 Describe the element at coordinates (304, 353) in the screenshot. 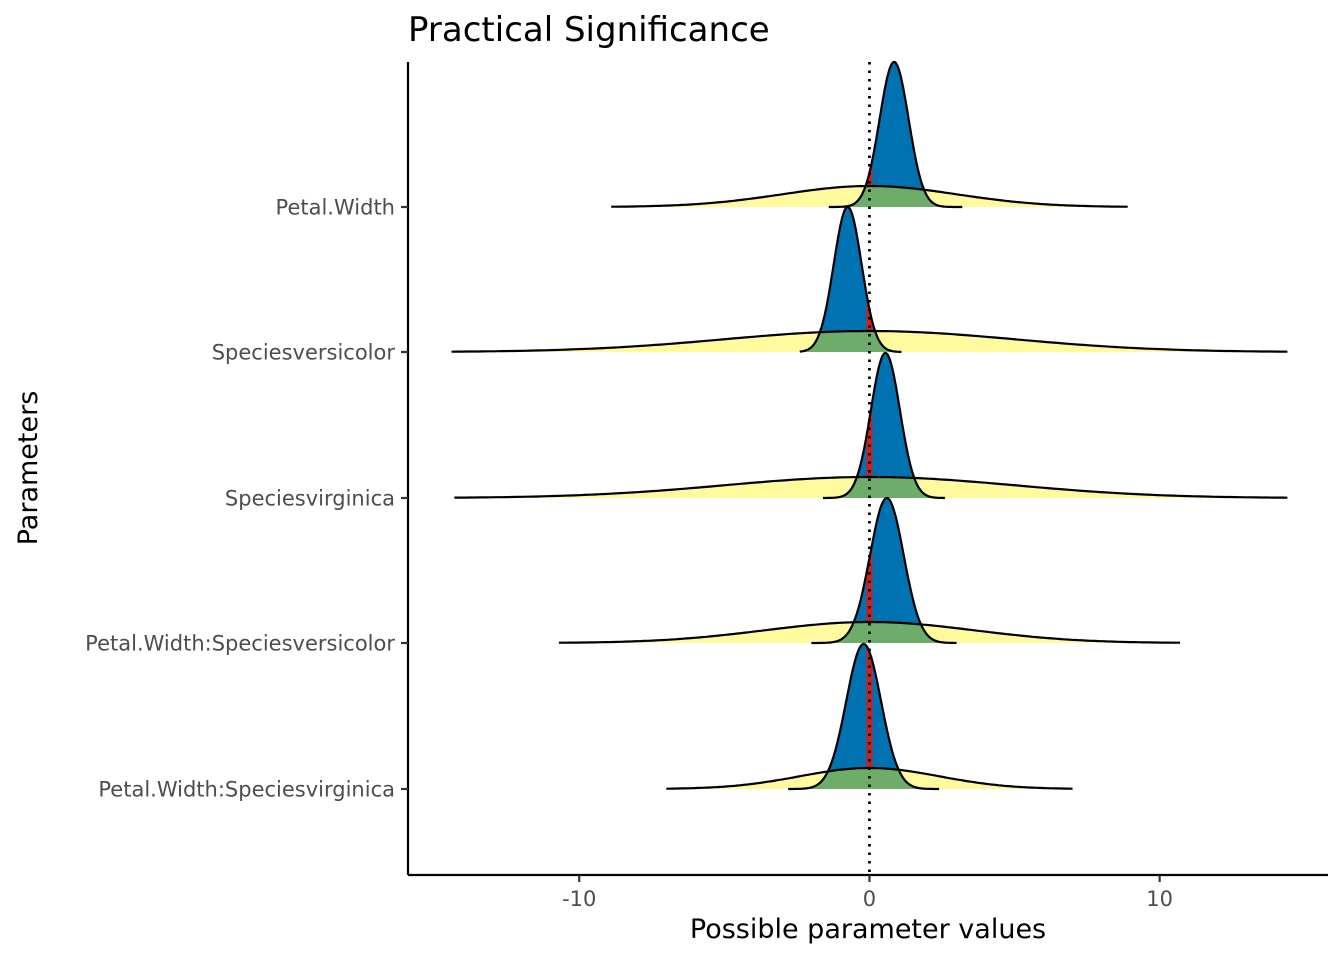

I see `y-tick-label-speciesversicolor: Speciesversicolor` at that location.